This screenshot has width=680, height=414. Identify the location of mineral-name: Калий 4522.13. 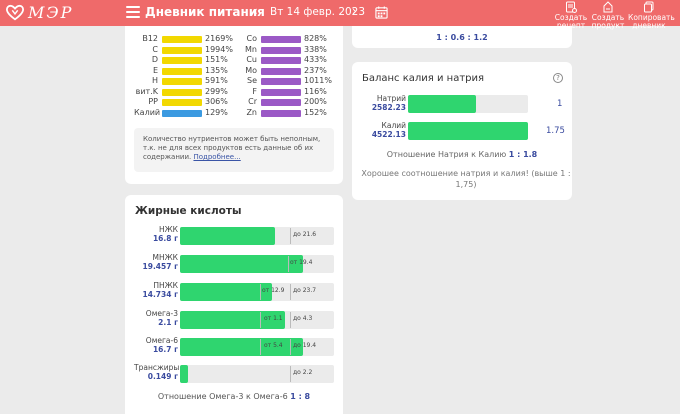
(385, 130).